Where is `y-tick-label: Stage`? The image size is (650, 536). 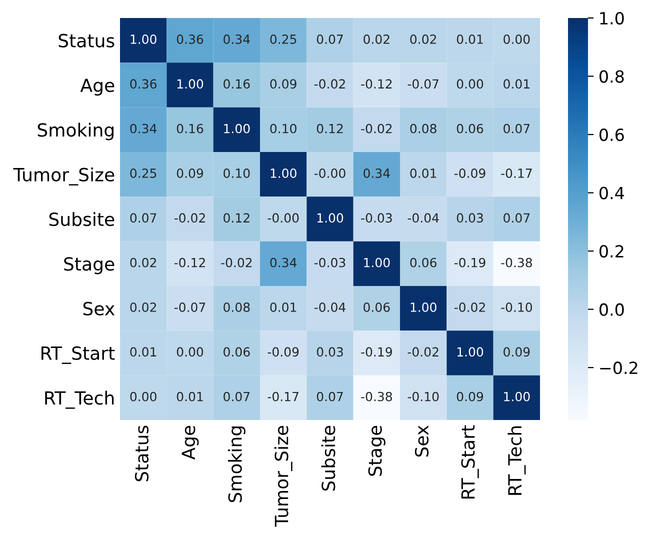 y-tick-label: Stage is located at coordinates (89, 265).